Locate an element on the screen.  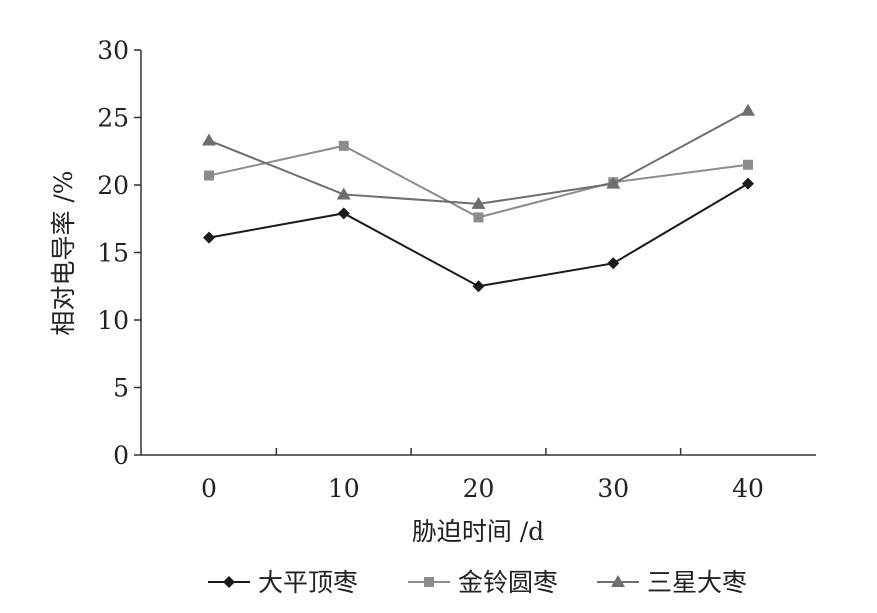
y-tick-label: 5 is located at coordinates (121, 388).